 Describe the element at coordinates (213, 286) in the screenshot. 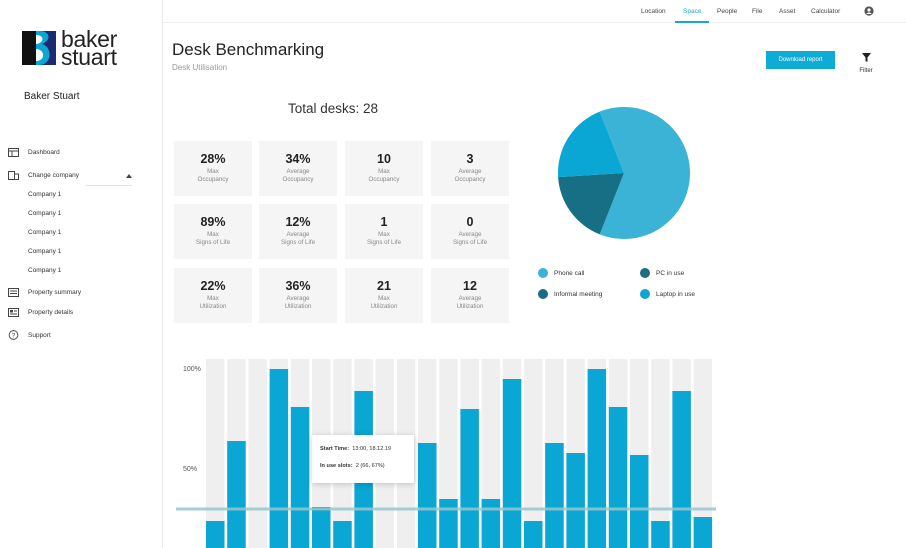

I see `stat-value: 22%` at that location.